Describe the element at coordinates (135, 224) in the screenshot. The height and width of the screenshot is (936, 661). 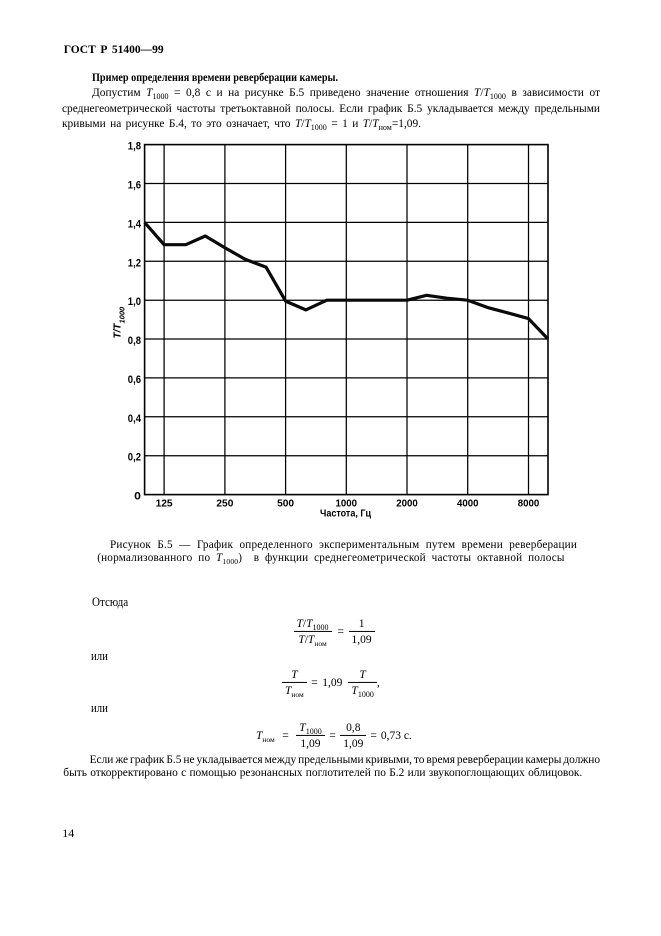
I see `svg-text: 1,4` at that location.